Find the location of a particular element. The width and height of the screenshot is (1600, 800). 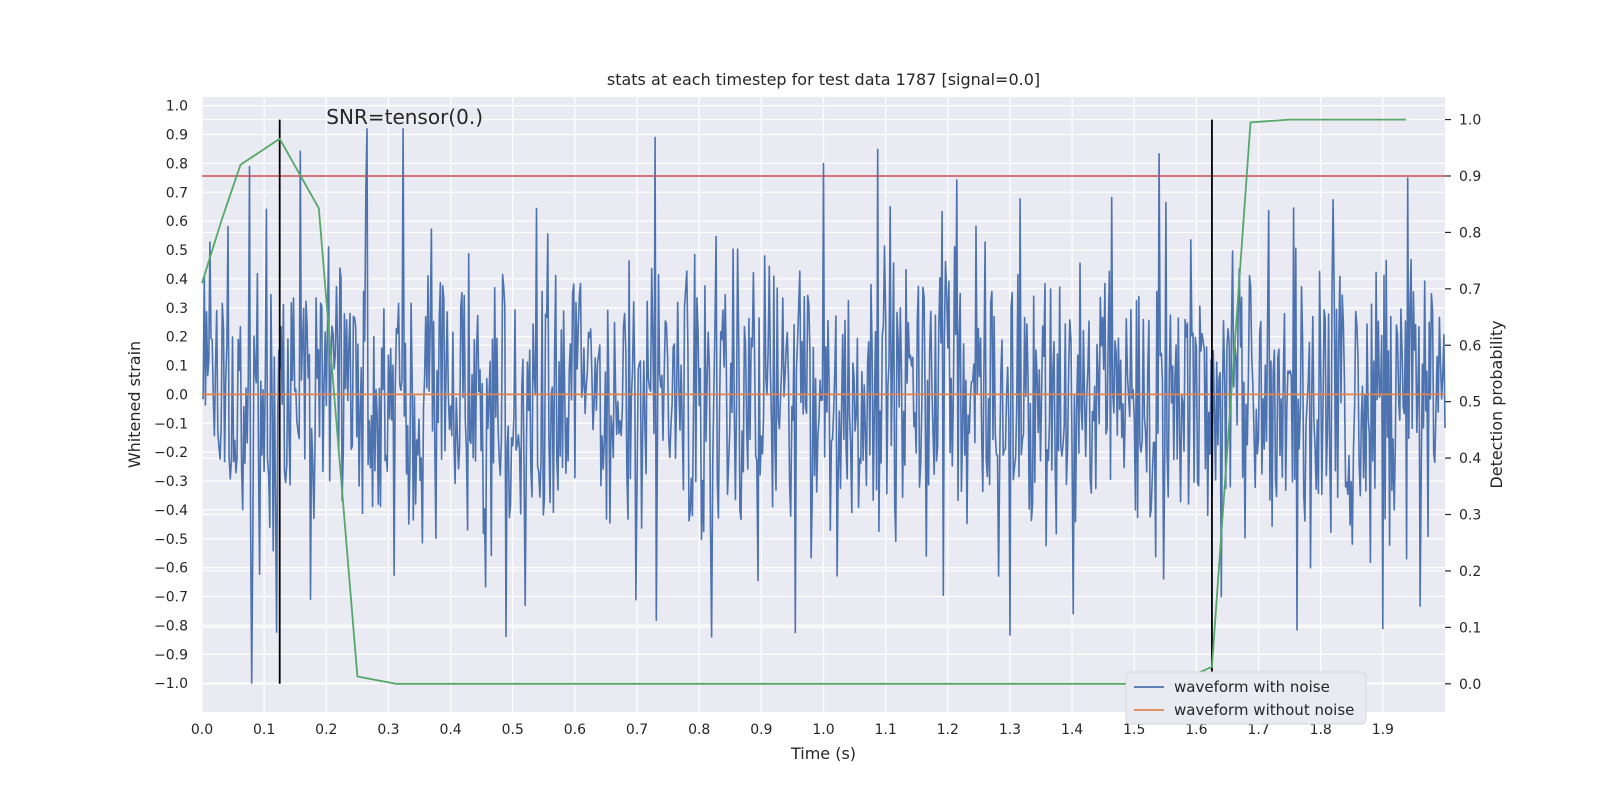

x-tick-label: 0.6 is located at coordinates (575, 730).